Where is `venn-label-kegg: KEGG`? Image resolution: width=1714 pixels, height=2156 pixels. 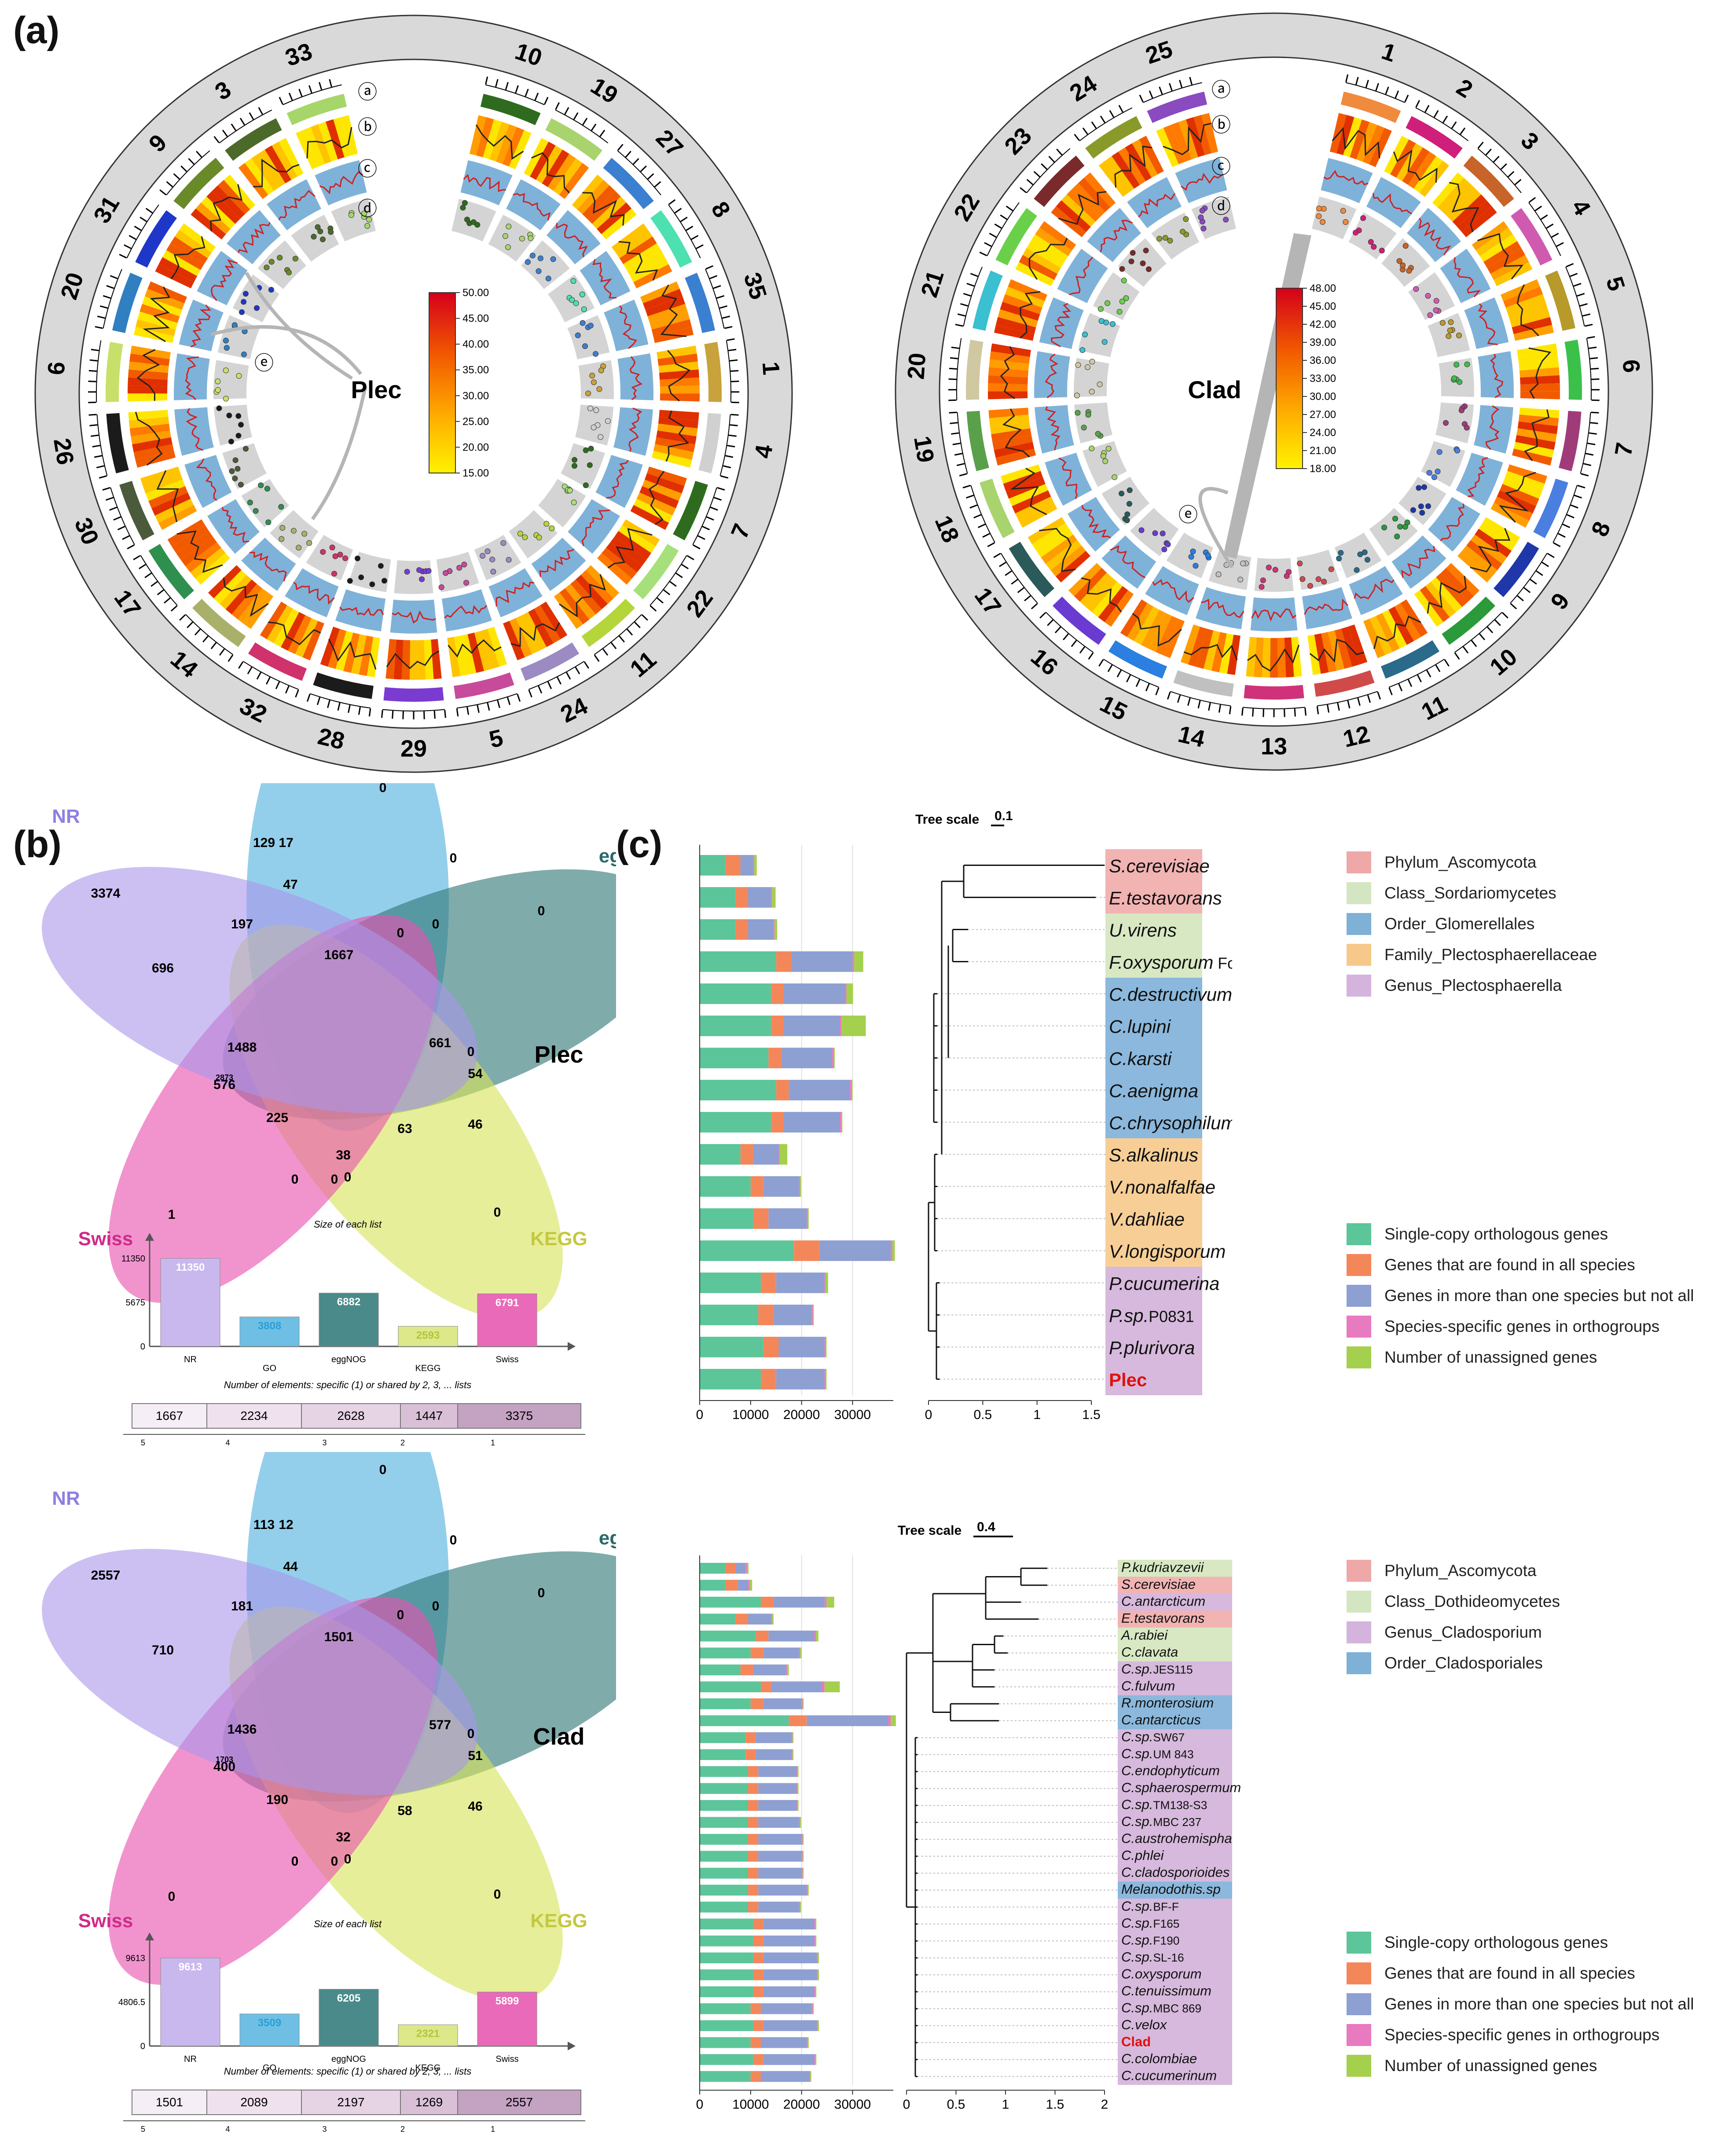 venn-label-kegg: KEGG is located at coordinates (558, 1921).